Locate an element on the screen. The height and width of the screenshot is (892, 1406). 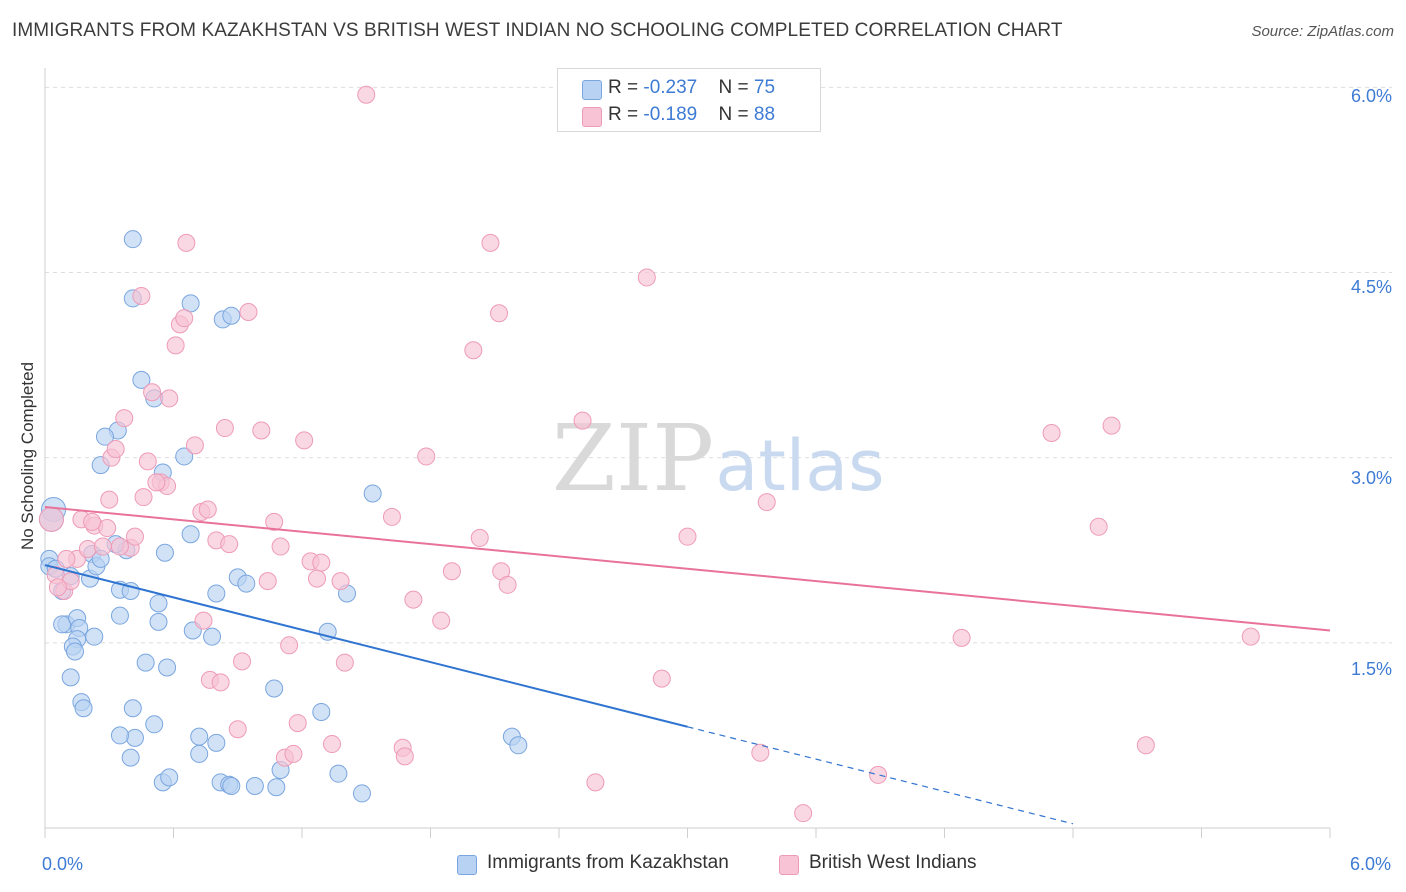
x-tick-label: 0.0% is located at coordinates (63, 864).